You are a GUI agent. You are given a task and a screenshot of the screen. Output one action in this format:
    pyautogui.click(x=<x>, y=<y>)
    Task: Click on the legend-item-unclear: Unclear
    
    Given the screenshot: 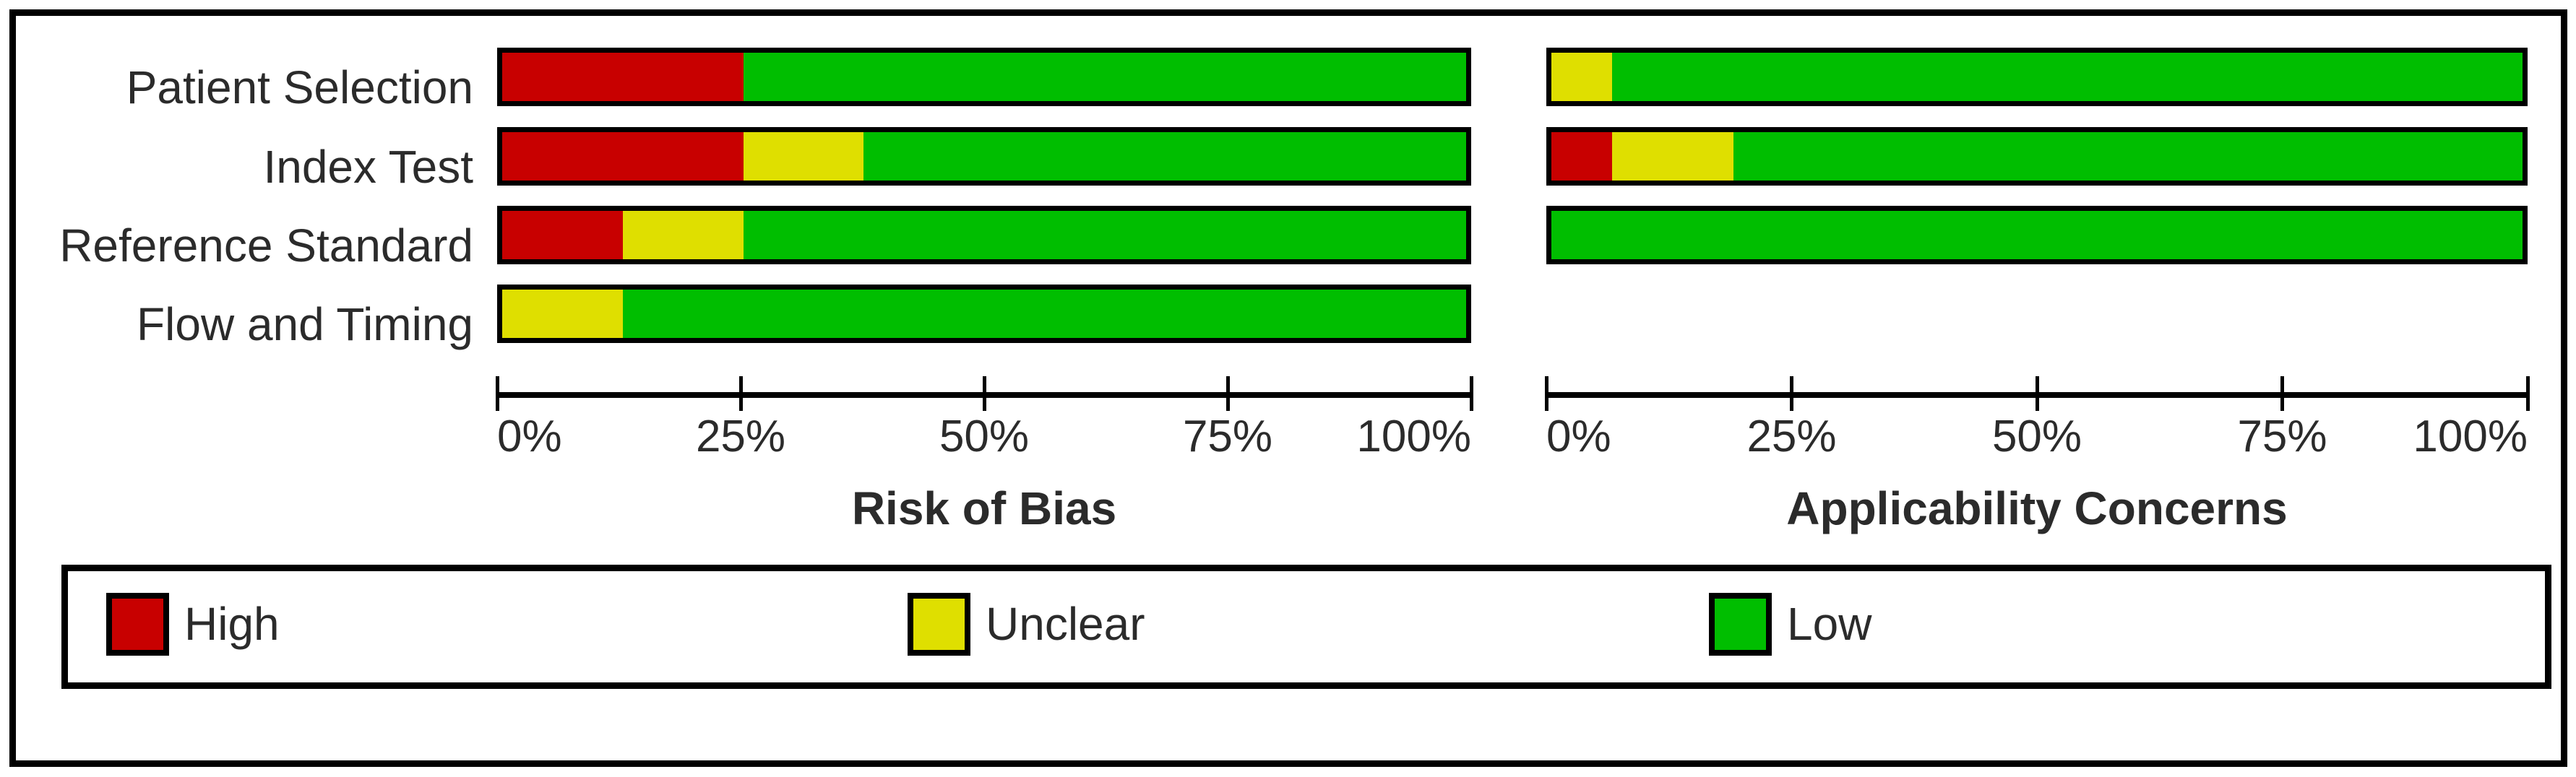 What is the action you would take?
    pyautogui.click(x=1026, y=624)
    